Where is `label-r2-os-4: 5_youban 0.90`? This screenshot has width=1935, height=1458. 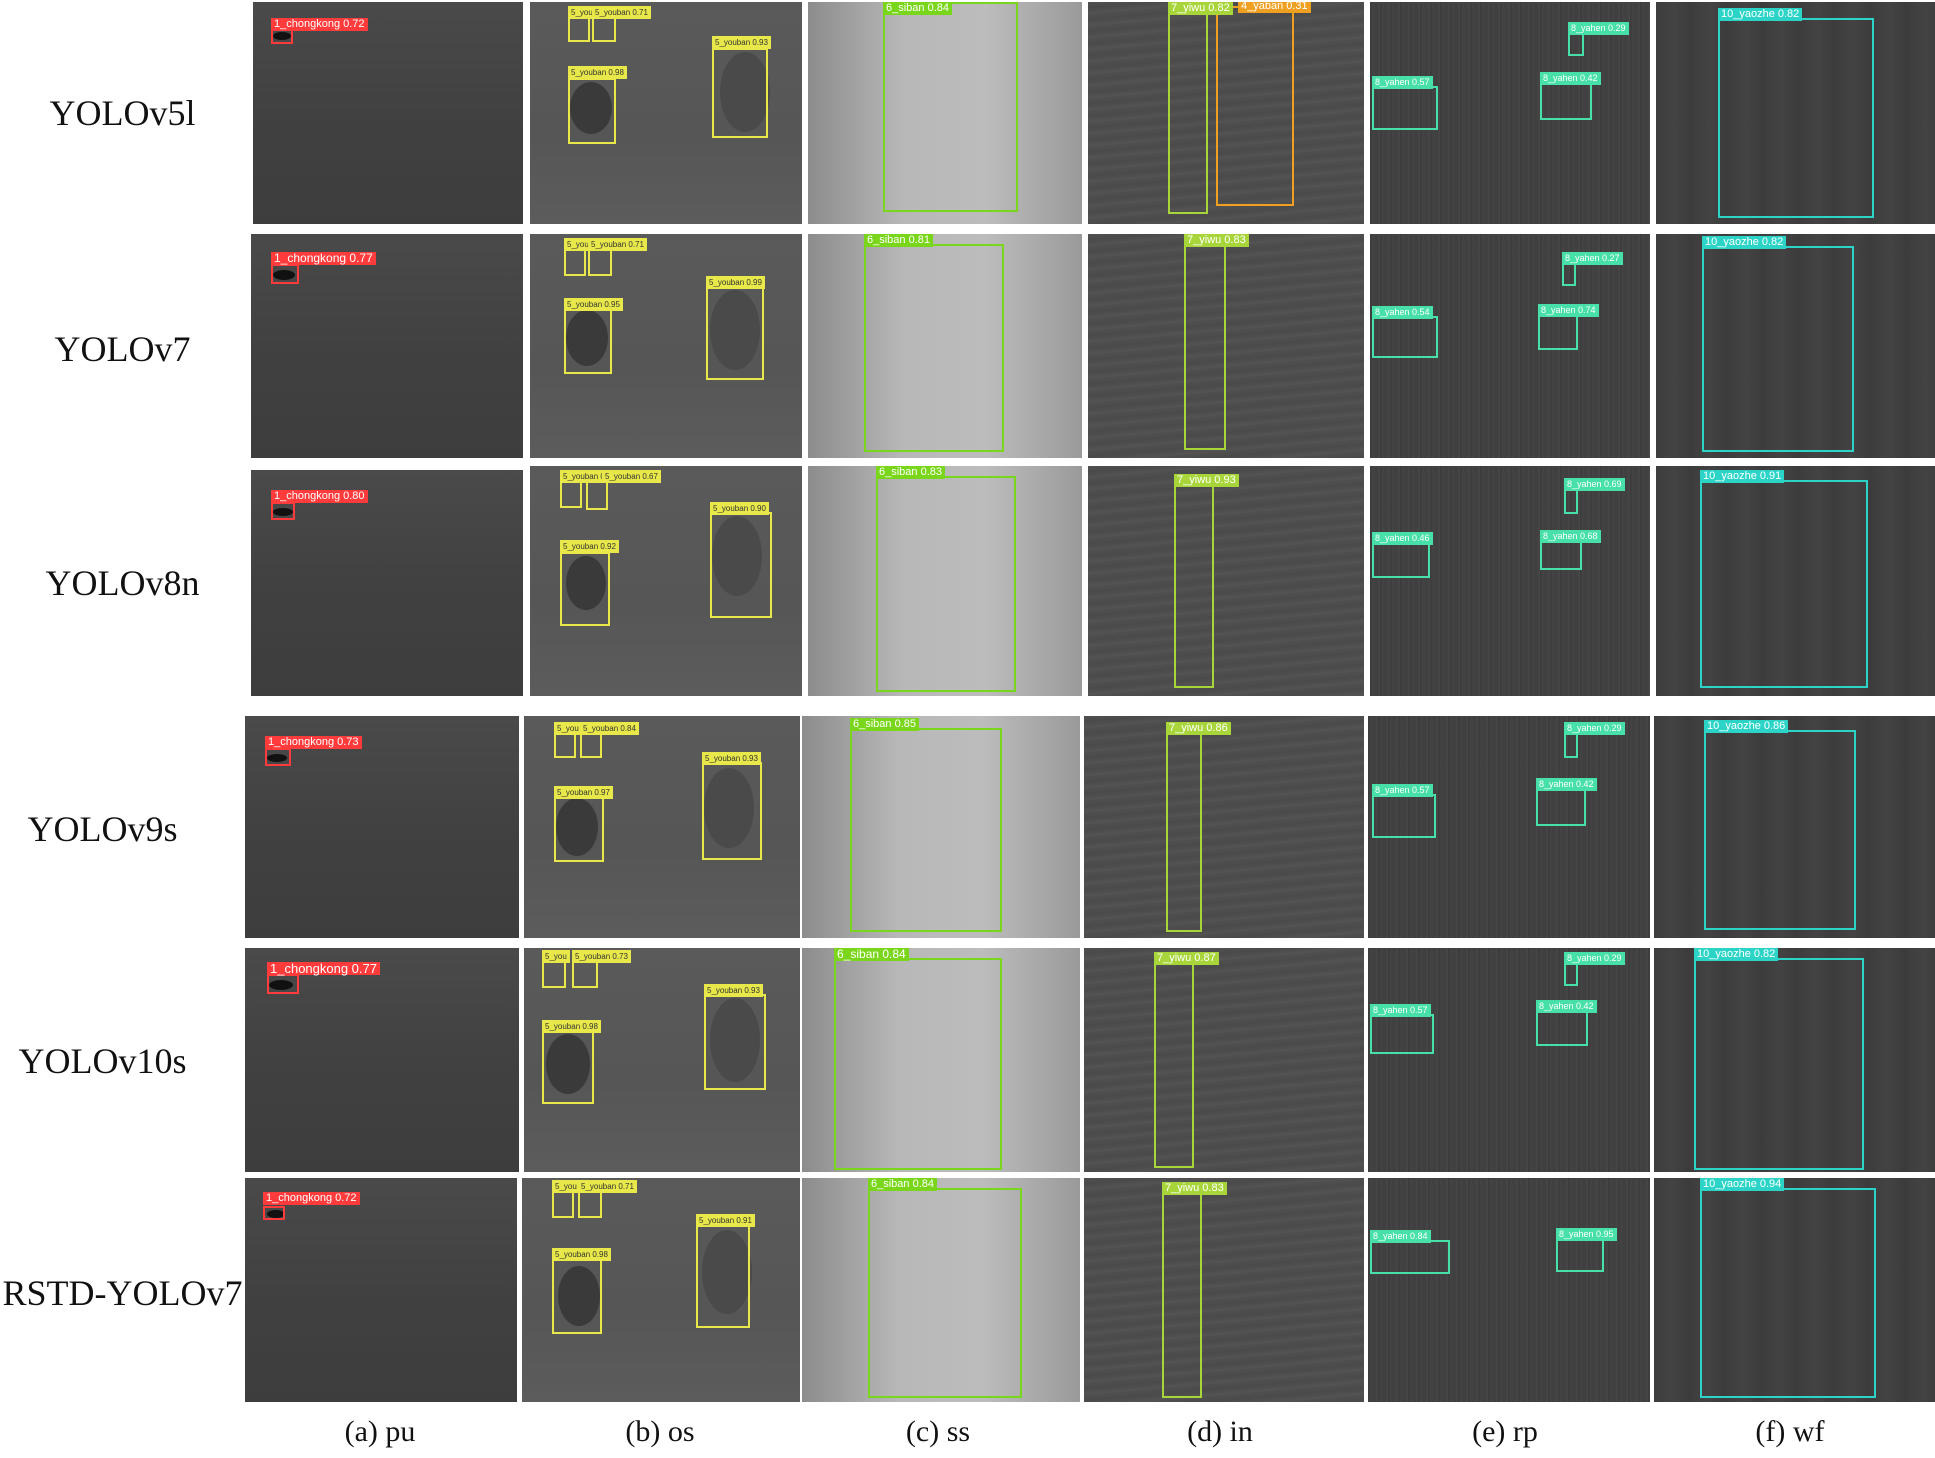 label-r2-os-4: 5_youban 0.90 is located at coordinates (739, 508).